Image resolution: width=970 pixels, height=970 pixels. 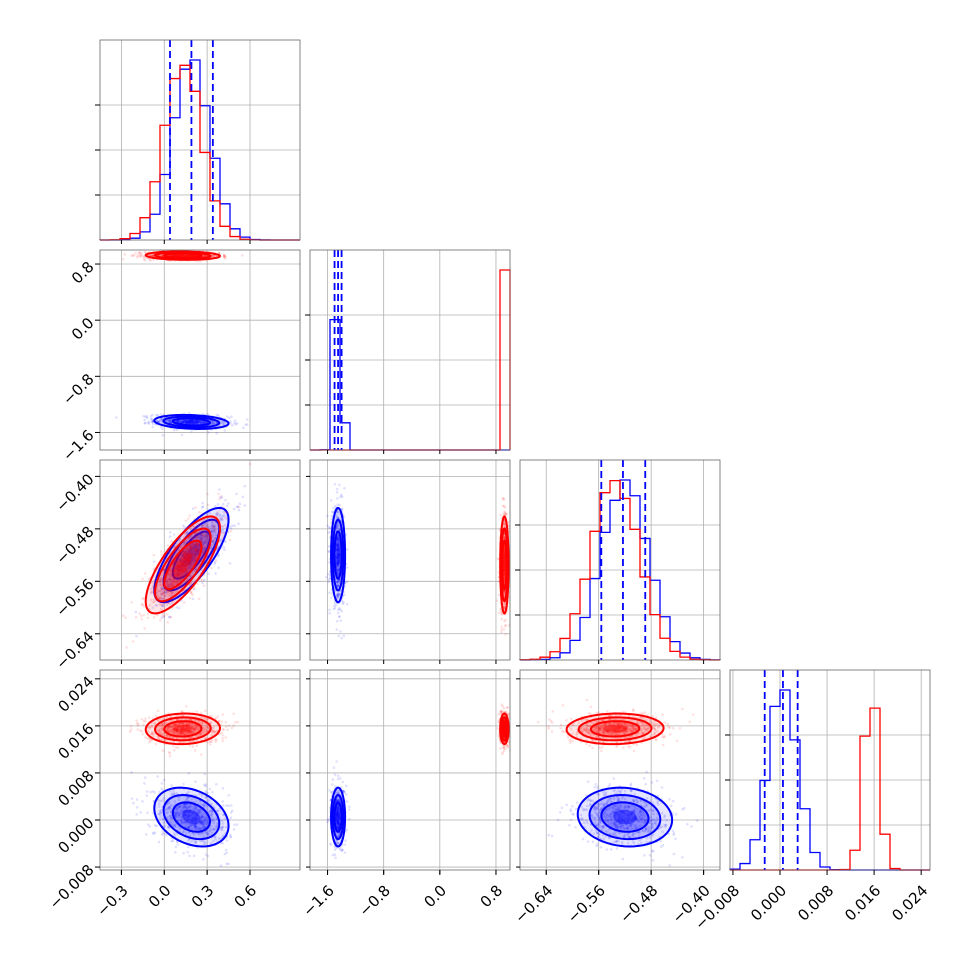 I want to click on gridlines, so click(x=620, y=560).